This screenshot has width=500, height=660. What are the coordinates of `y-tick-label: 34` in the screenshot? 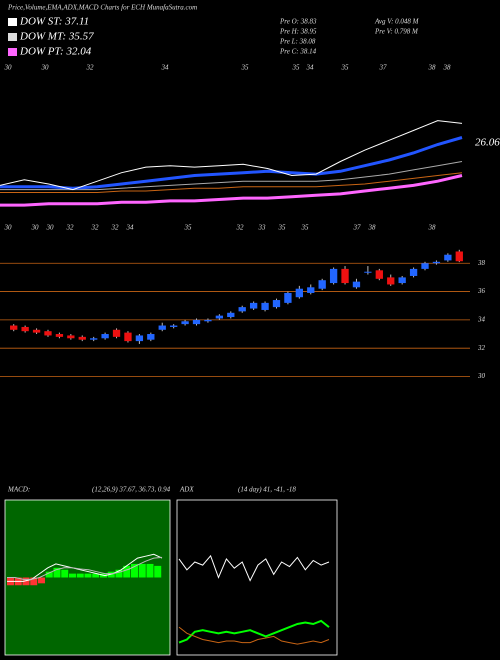 It's located at (481, 319).